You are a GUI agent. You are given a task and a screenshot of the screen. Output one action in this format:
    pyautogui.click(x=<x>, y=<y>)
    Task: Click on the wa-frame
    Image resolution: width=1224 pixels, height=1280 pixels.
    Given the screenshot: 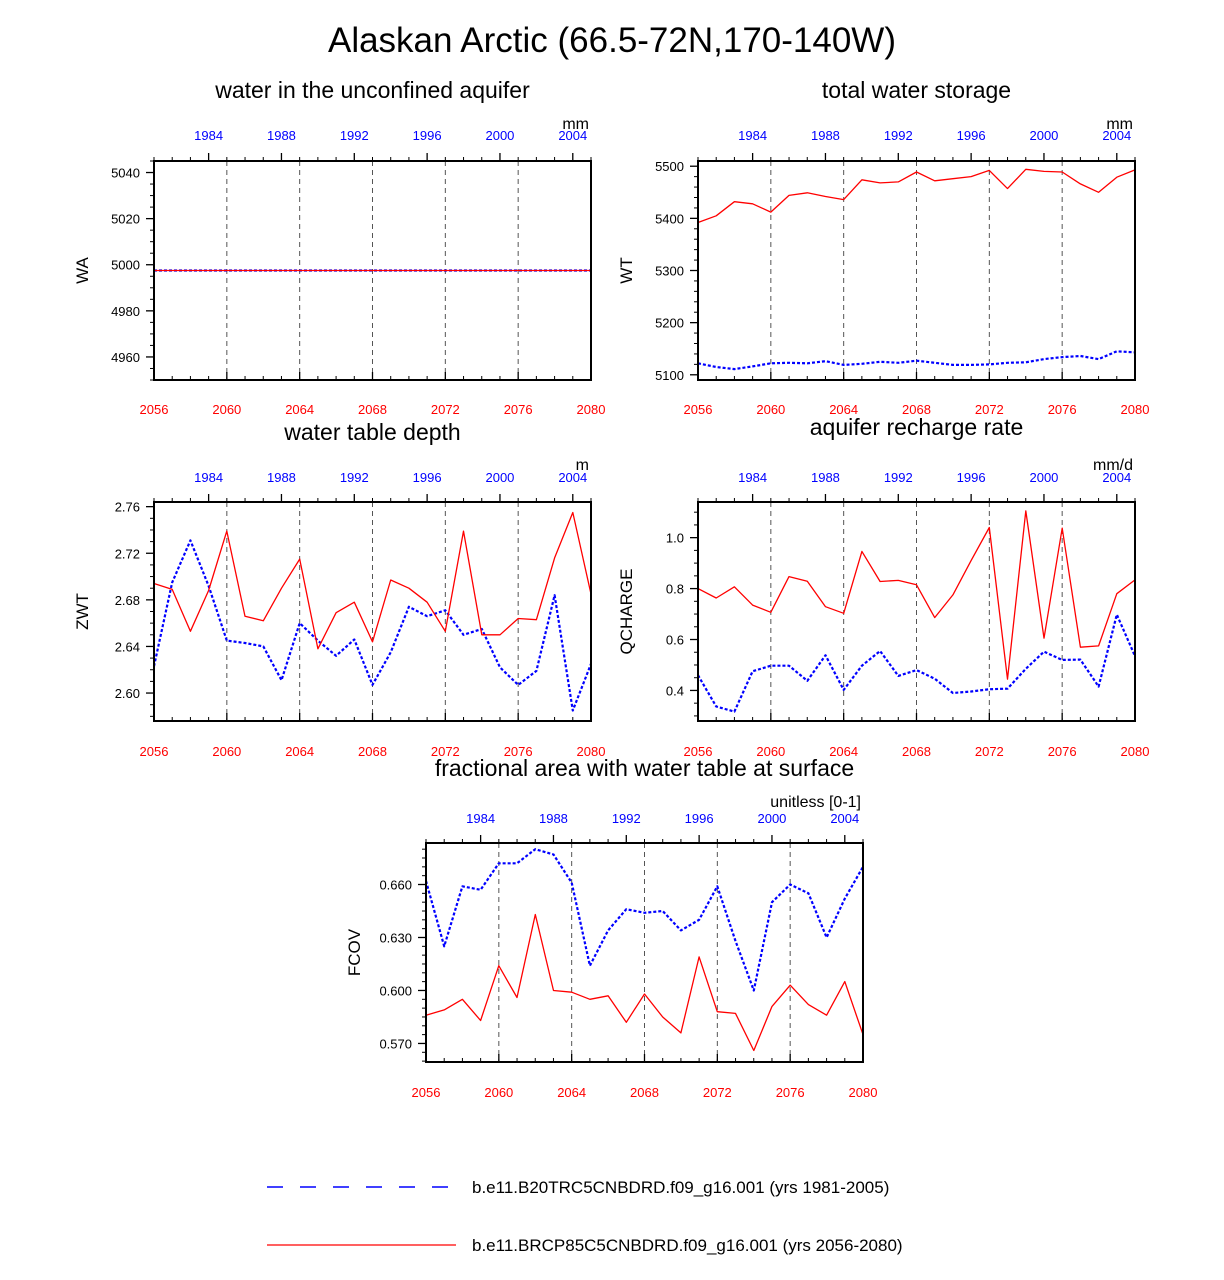 What is the action you would take?
    pyautogui.click(x=372, y=270)
    